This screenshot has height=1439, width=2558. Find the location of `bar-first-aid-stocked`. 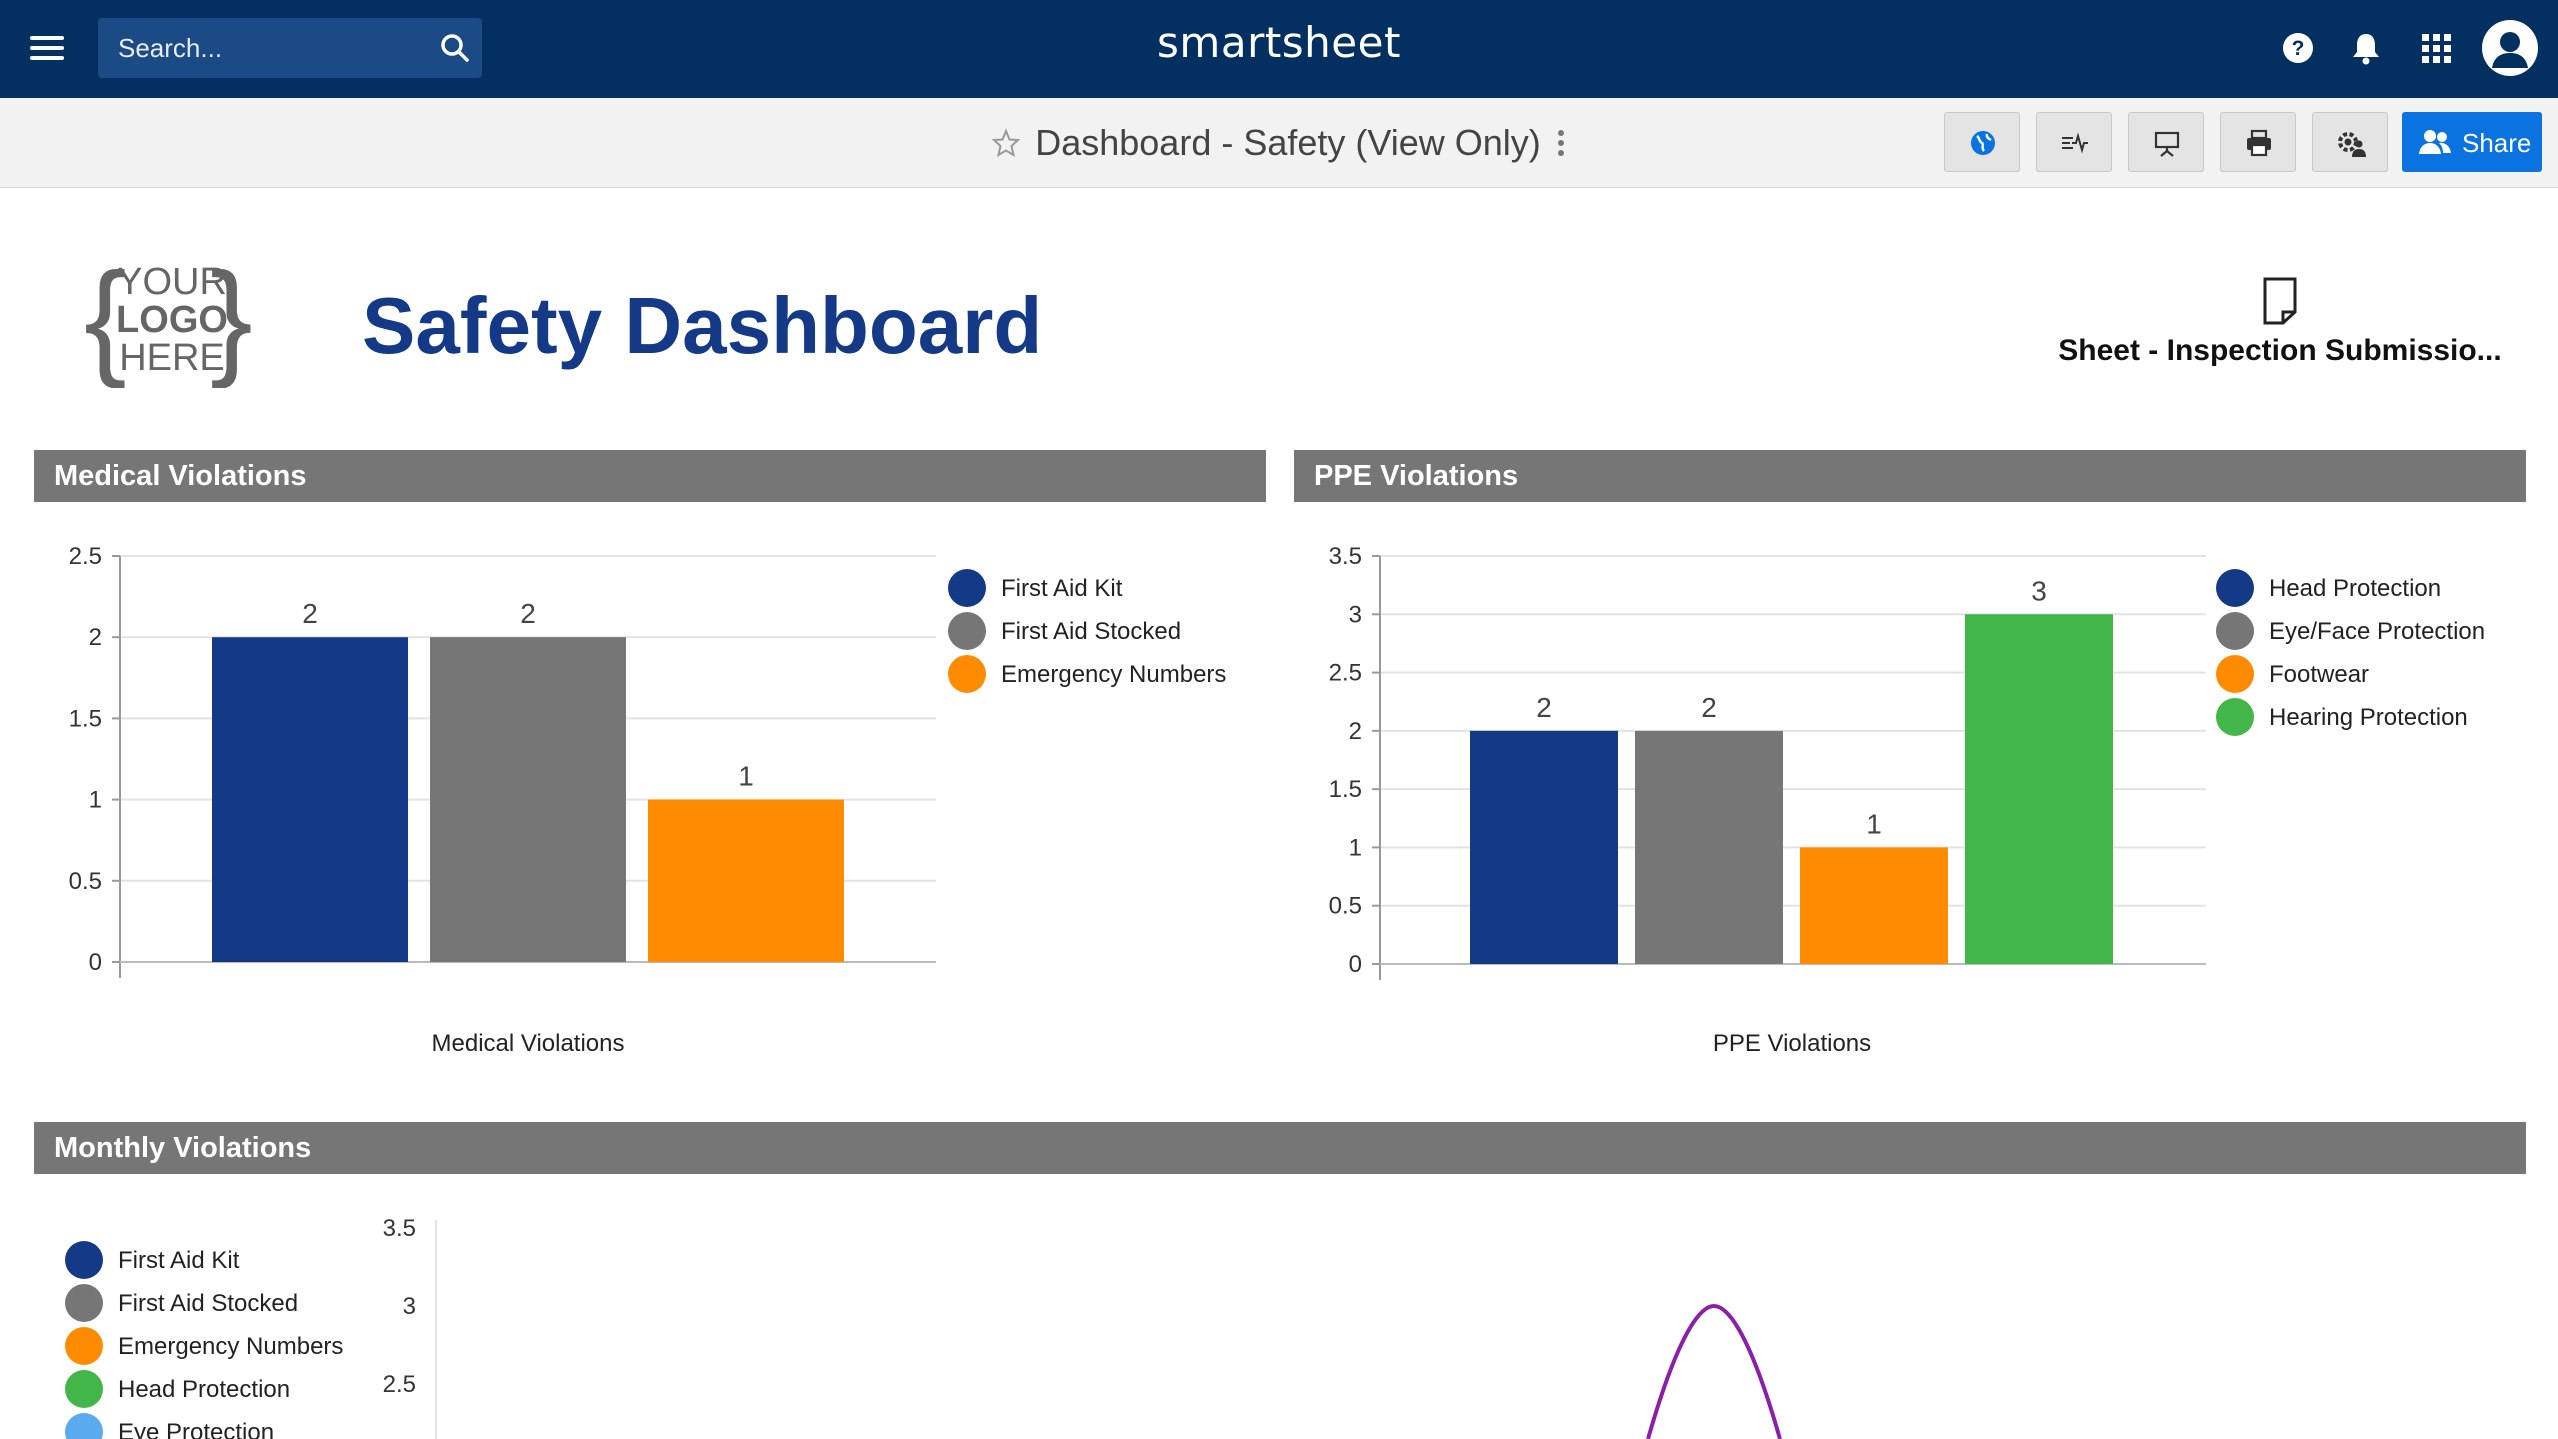

bar-first-aid-stocked is located at coordinates (528, 799).